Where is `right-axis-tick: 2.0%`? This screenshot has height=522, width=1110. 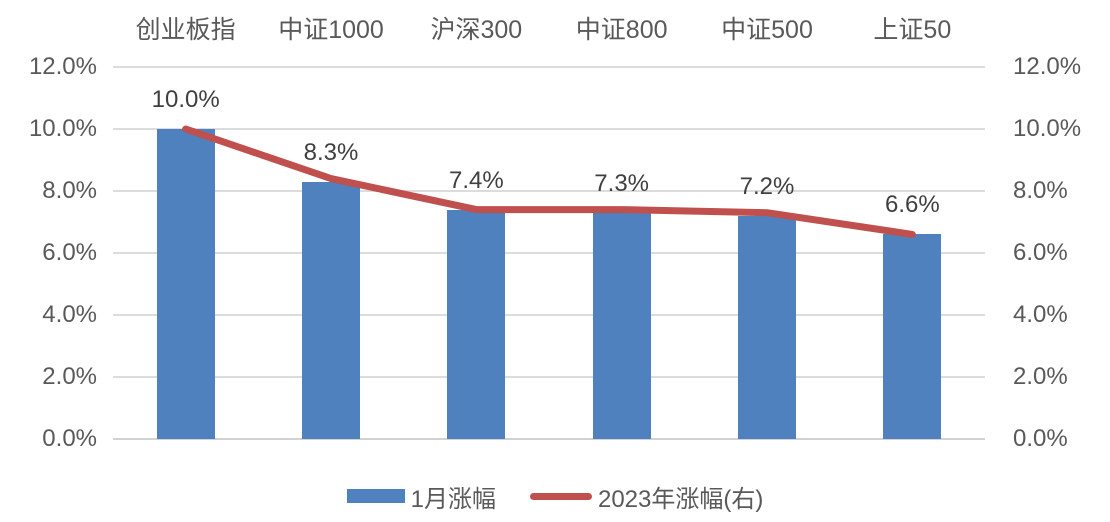
right-axis-tick: 2.0% is located at coordinates (1040, 376).